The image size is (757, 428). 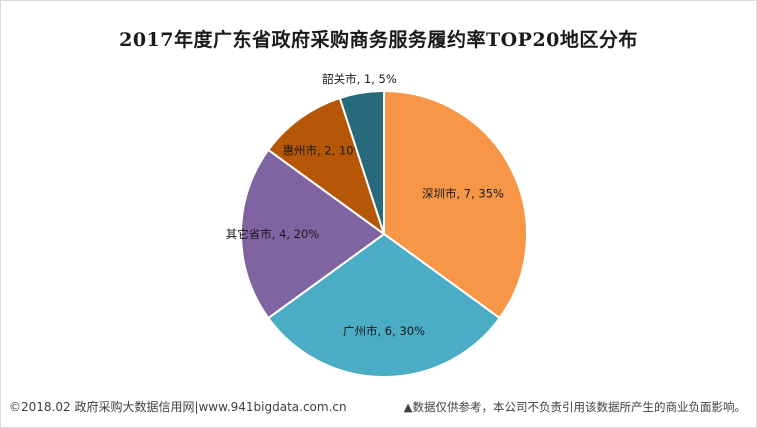 What do you see at coordinates (323, 151) in the screenshot?
I see `pie-slice-label-4: 惠州市, 2, 10%` at bounding box center [323, 151].